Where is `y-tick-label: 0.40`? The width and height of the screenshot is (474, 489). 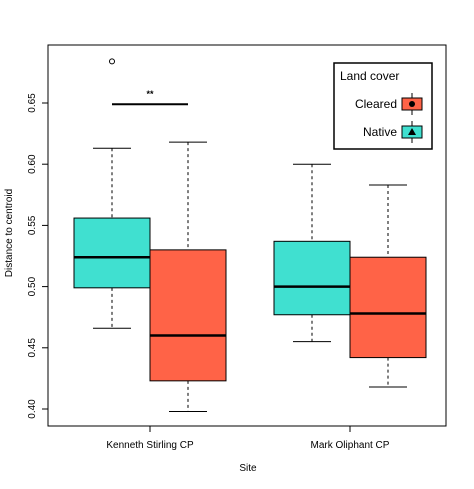 y-tick-label: 0.40 is located at coordinates (32, 409).